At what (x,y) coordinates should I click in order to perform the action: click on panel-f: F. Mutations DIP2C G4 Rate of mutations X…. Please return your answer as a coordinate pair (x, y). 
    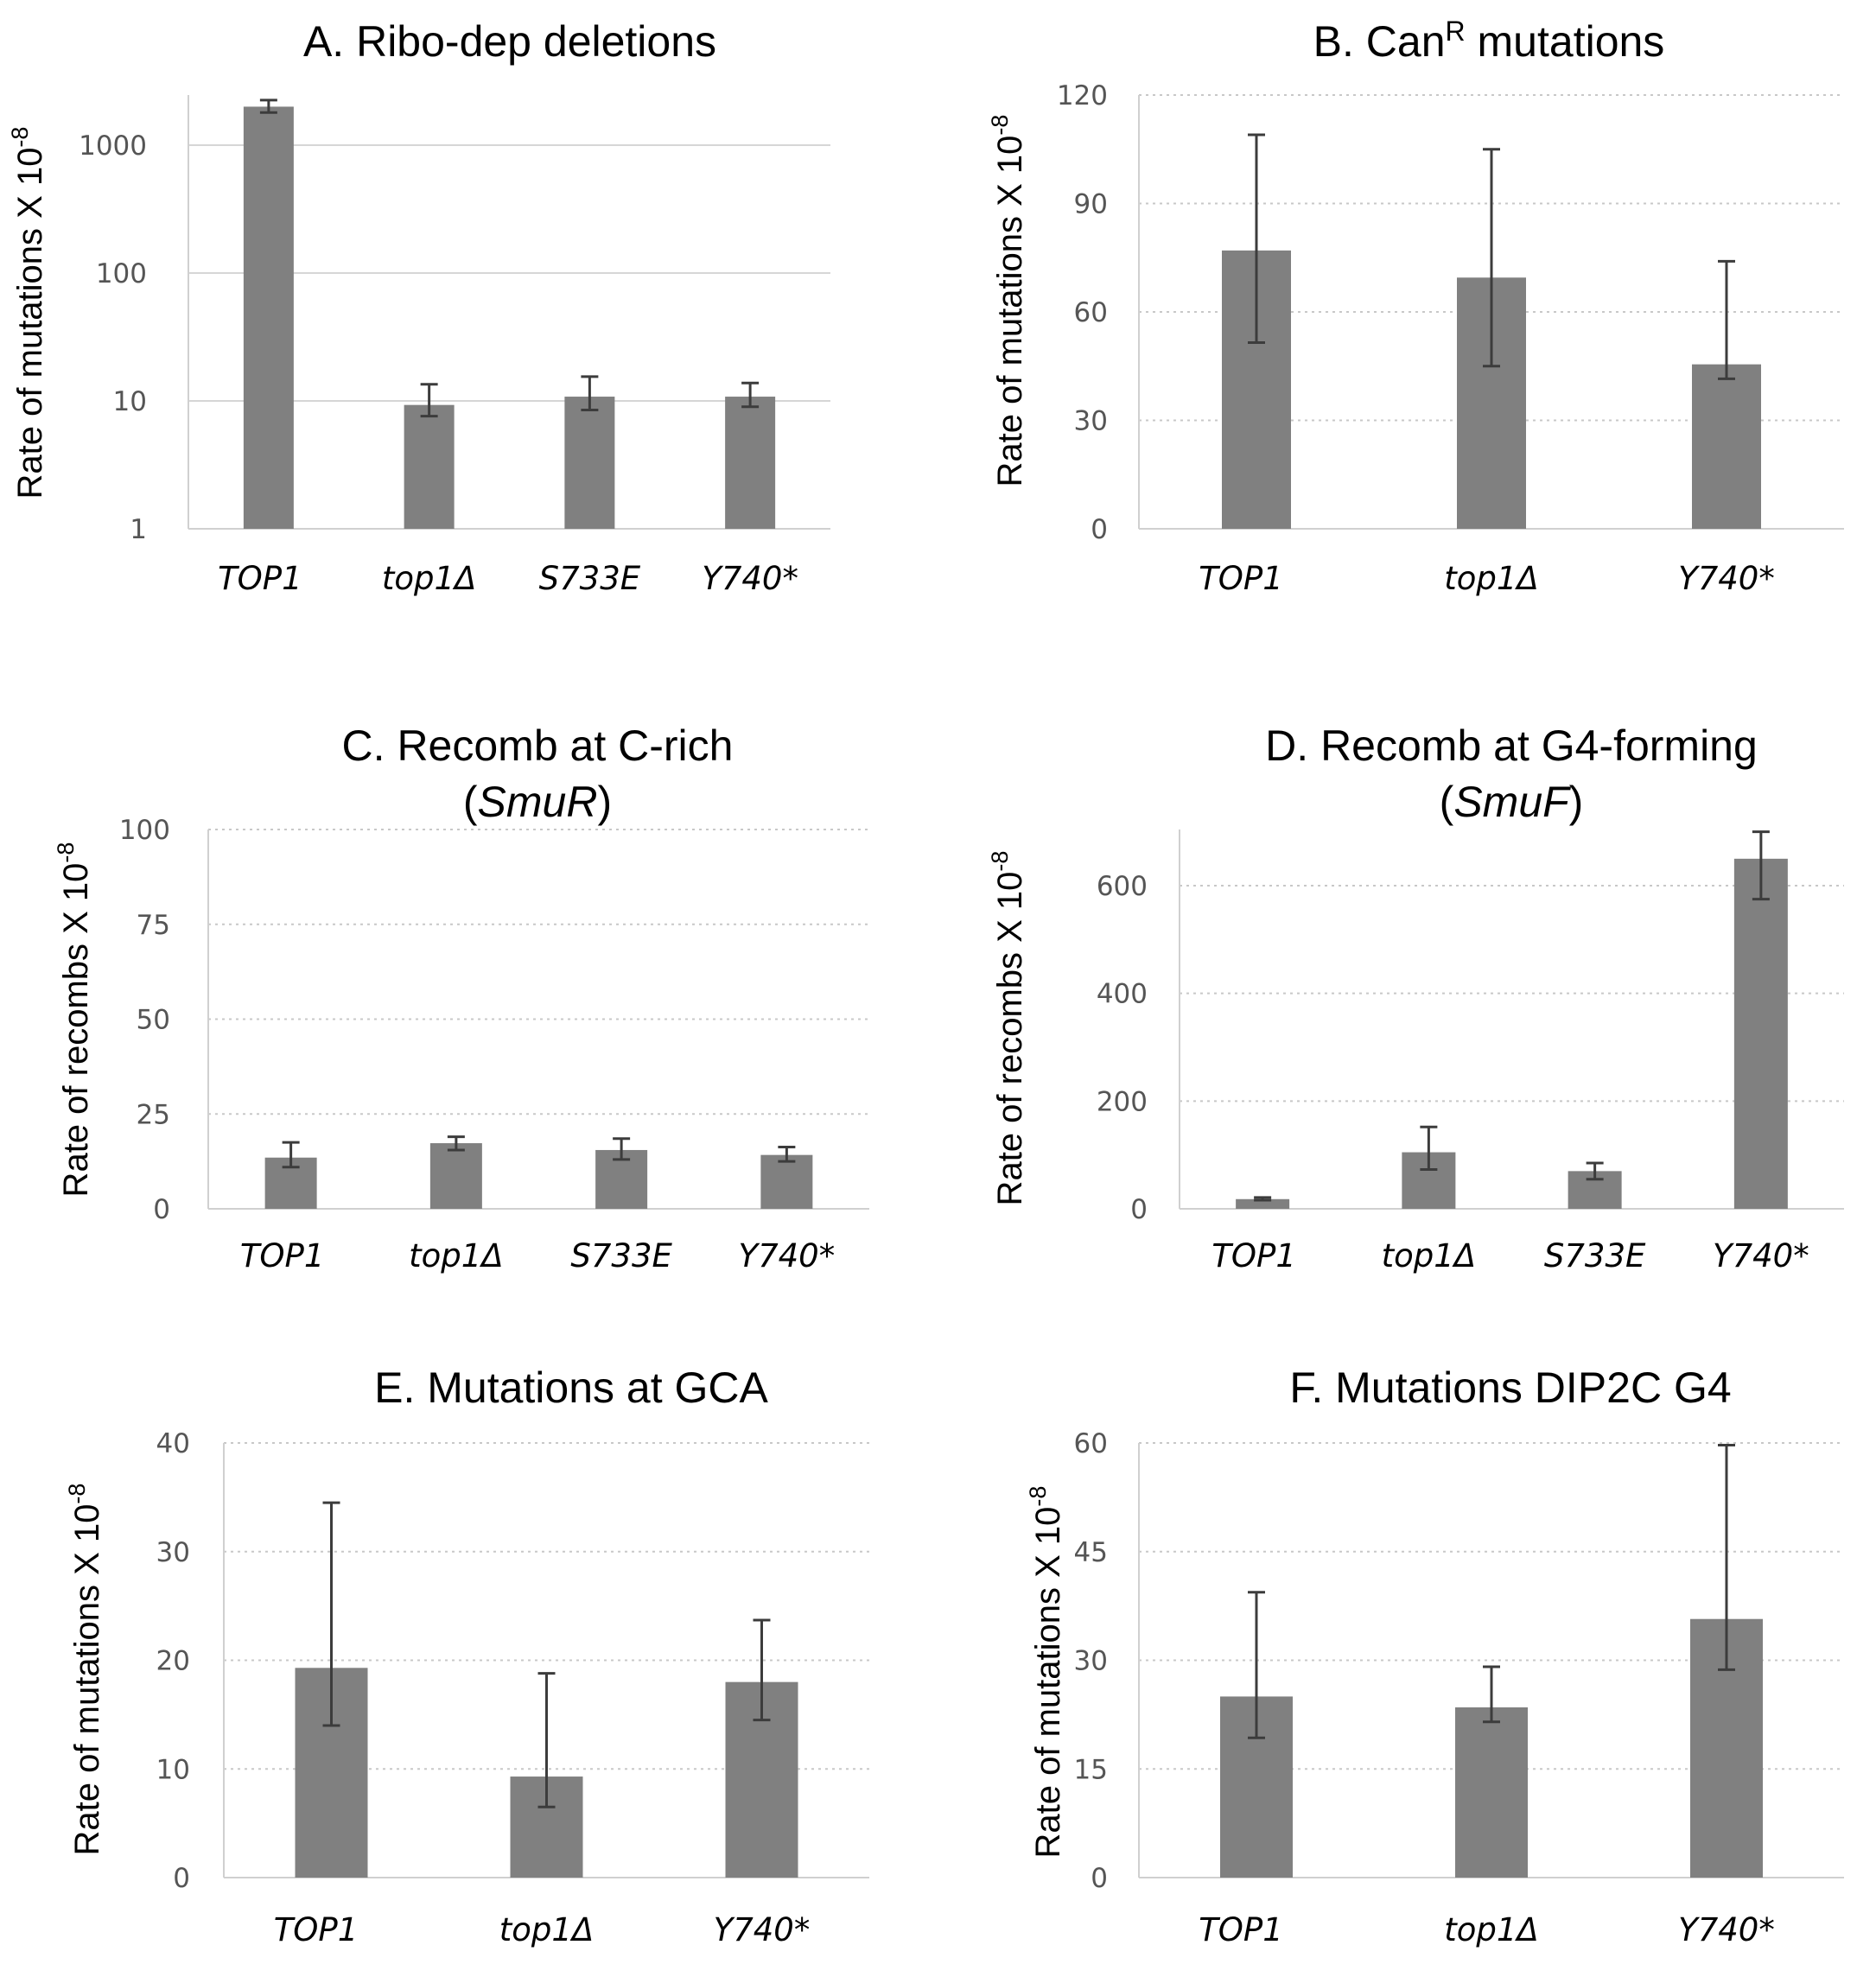
    Looking at the image, I should click on (1434, 1656).